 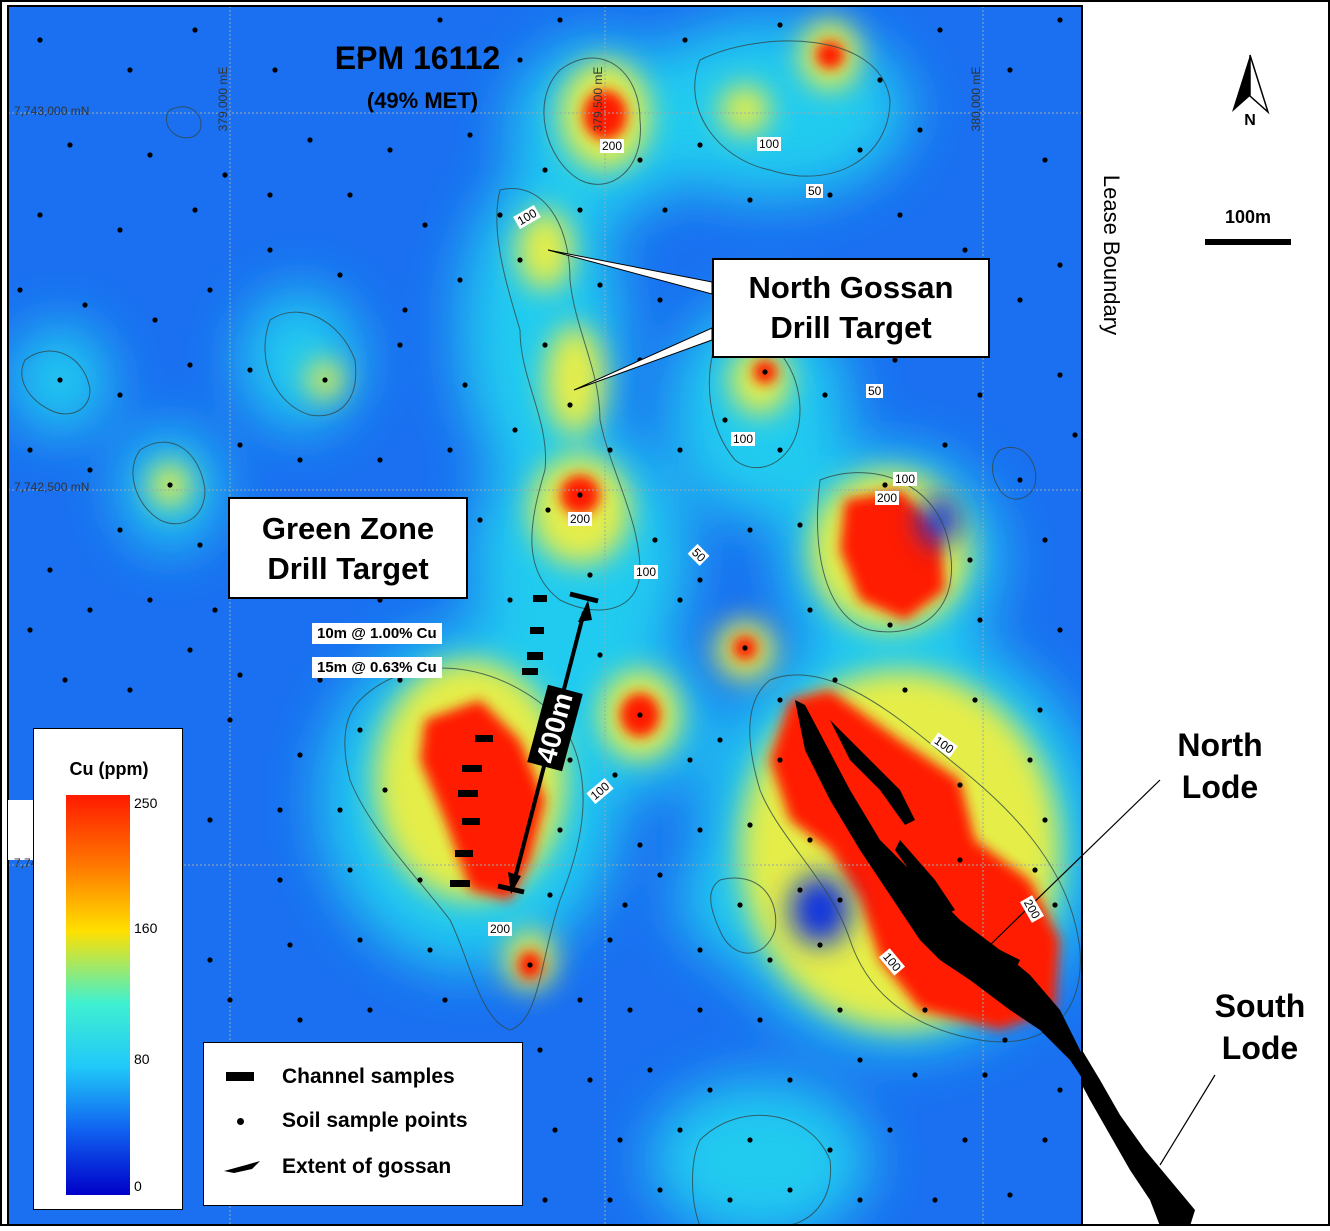 I want to click on easting-label-2: 379,500 mE, so click(x=598, y=99).